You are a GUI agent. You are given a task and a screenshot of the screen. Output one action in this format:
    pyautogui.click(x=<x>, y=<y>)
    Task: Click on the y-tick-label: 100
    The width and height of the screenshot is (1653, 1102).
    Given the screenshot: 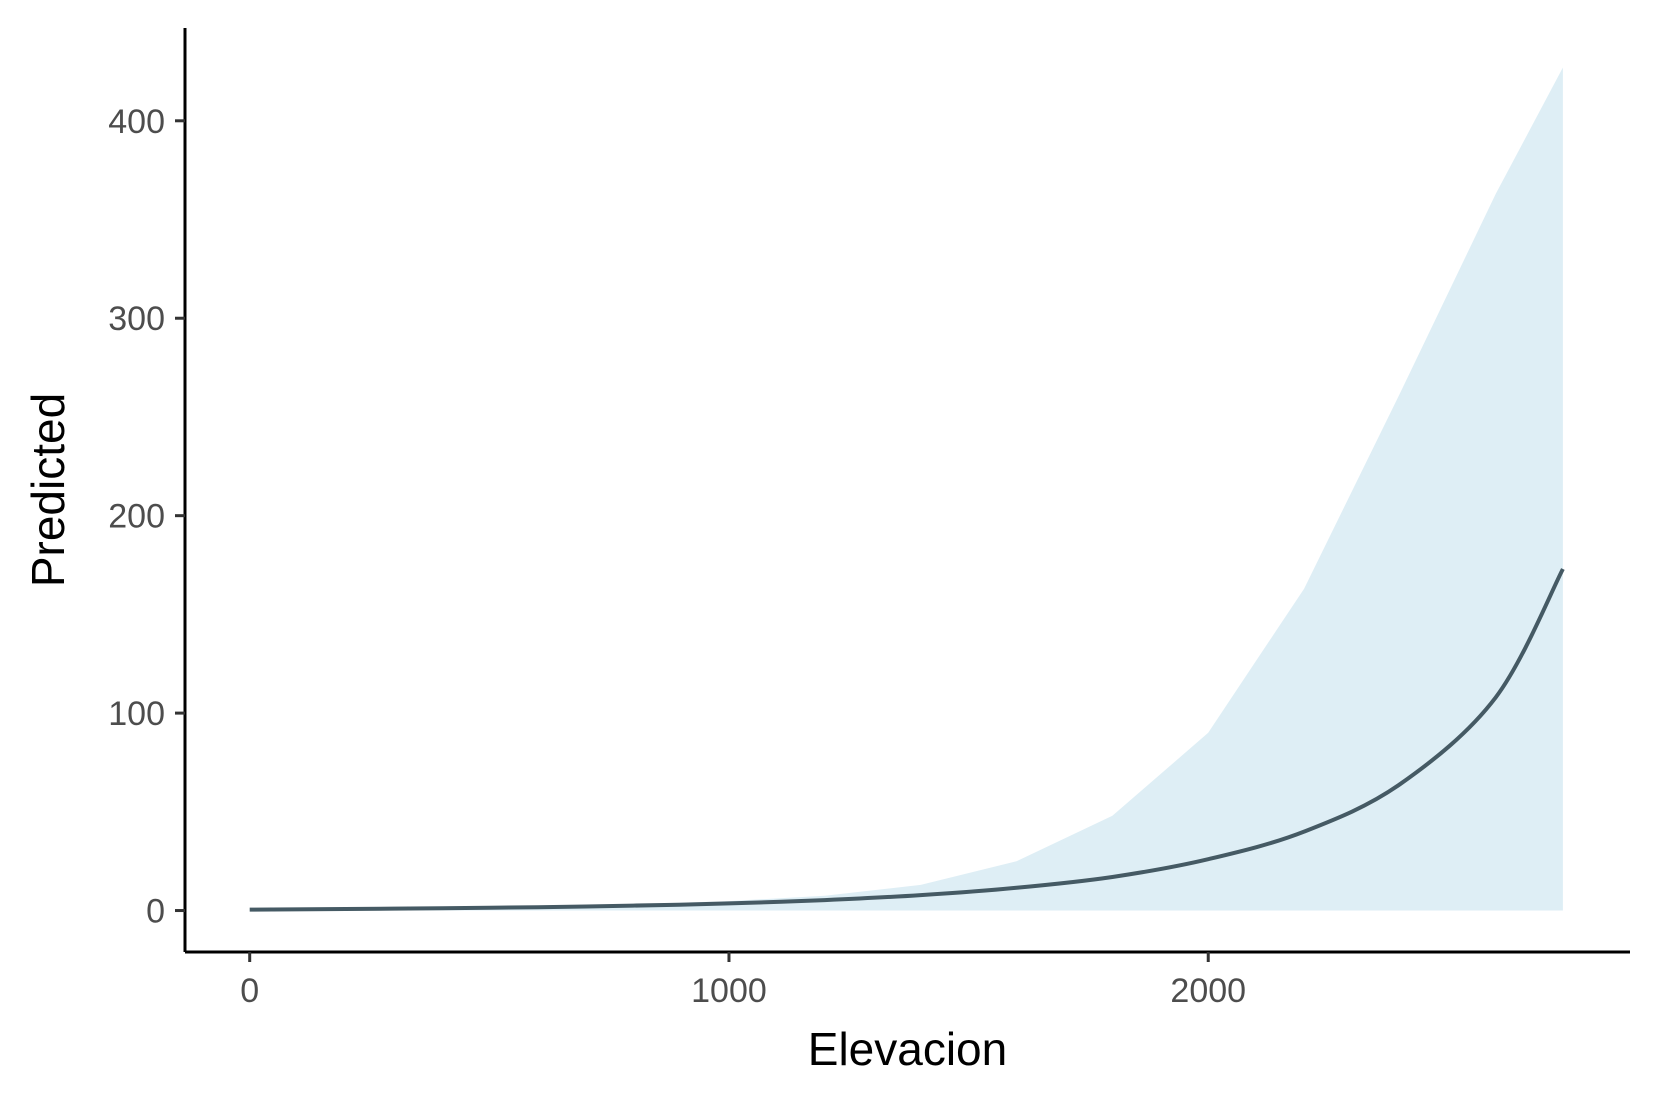 What is the action you would take?
    pyautogui.click(x=136, y=714)
    